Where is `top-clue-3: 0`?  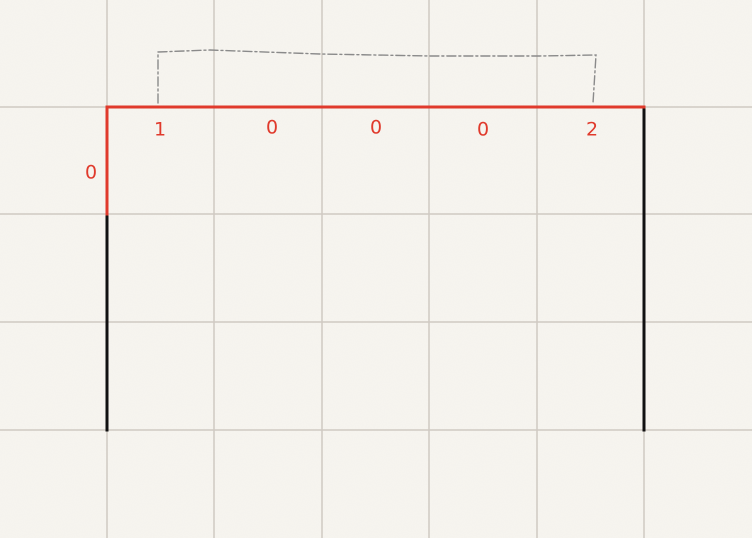
top-clue-3: 0 is located at coordinates (376, 128).